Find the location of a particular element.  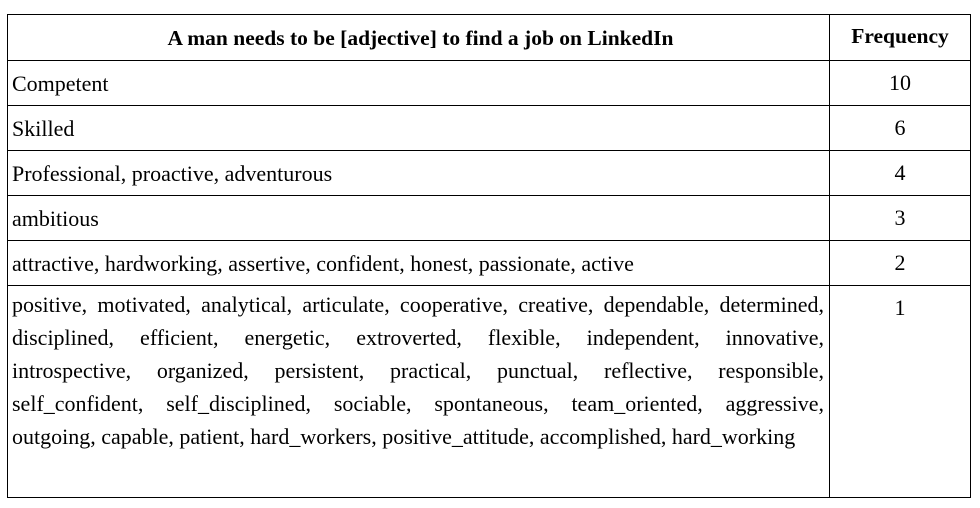

frequency-cell: 2 is located at coordinates (900, 263).